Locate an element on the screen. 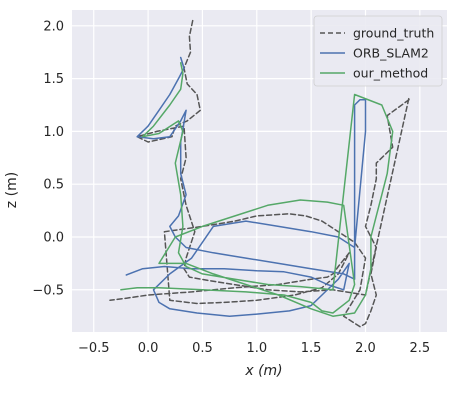 Image resolution: width=461 pixels, height=401 pixels. x-tick-labels: −0.5 0.0 0.5 1.0 1.5 2.0 2.5 is located at coordinates (254, 348).